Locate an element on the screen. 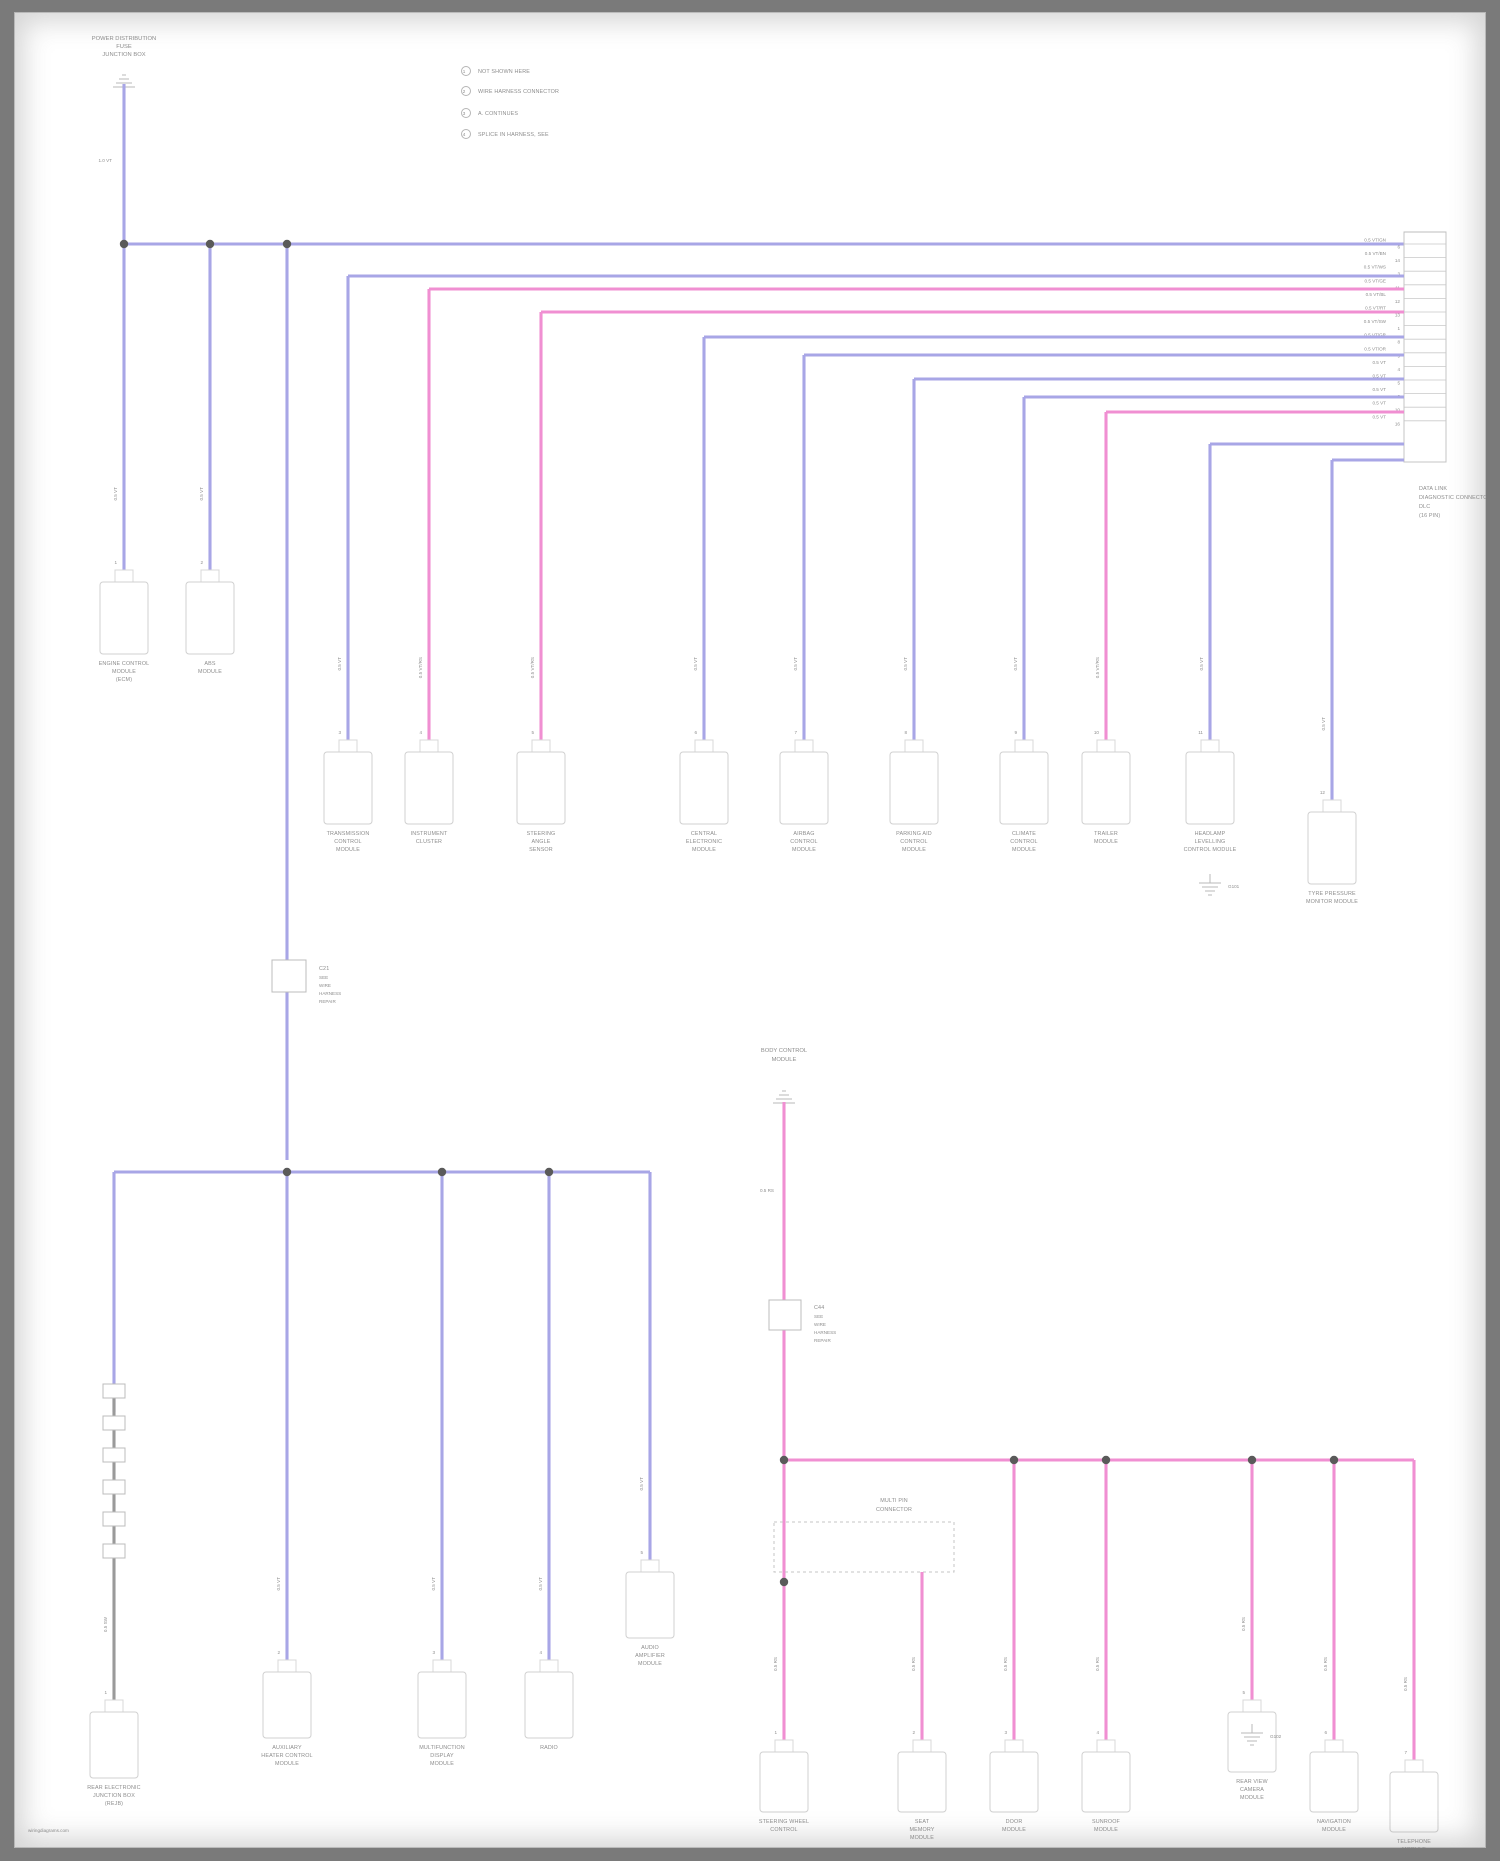 This screenshot has height=1861, width=1500. module-pin-number: 4 is located at coordinates (1097, 1732).